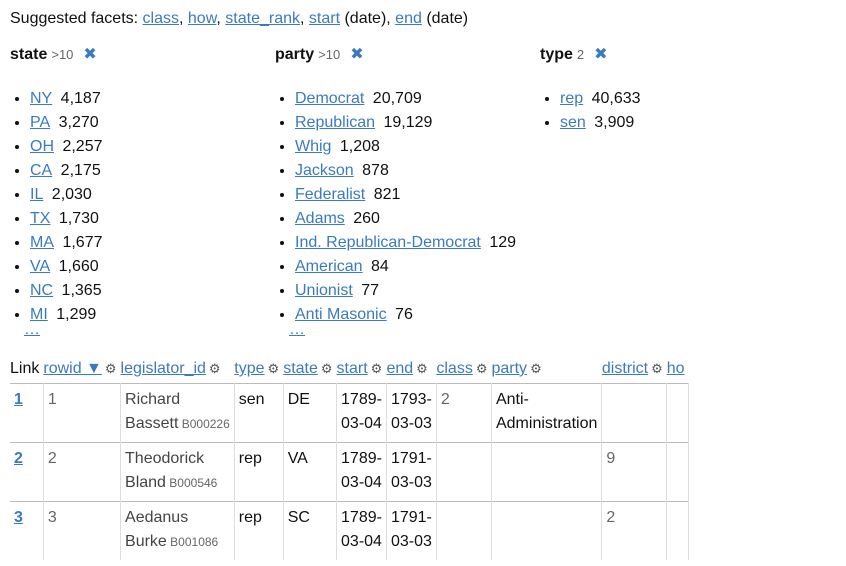 Image resolution: width=846 pixels, height=566 pixels. What do you see at coordinates (41, 170) in the screenshot?
I see `facet-value-link: CA` at bounding box center [41, 170].